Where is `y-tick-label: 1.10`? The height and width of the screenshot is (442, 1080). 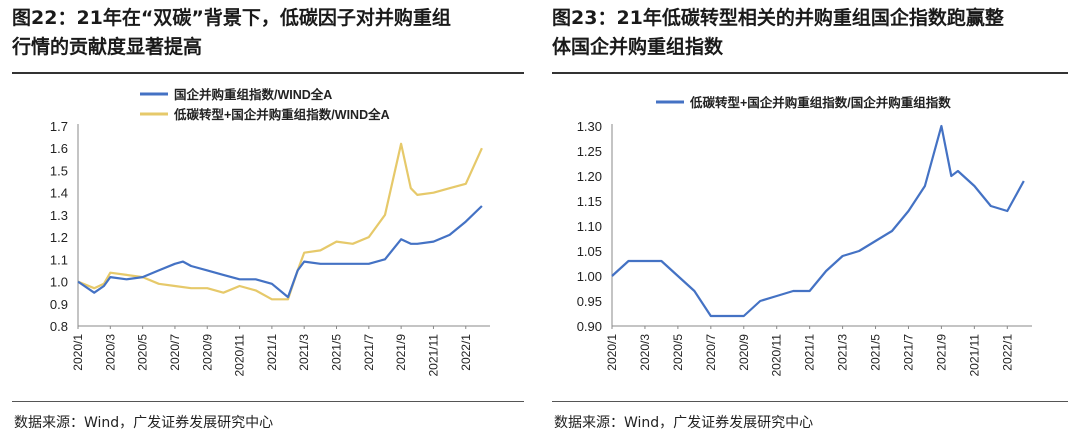
y-tick-label: 1.10 is located at coordinates (589, 226).